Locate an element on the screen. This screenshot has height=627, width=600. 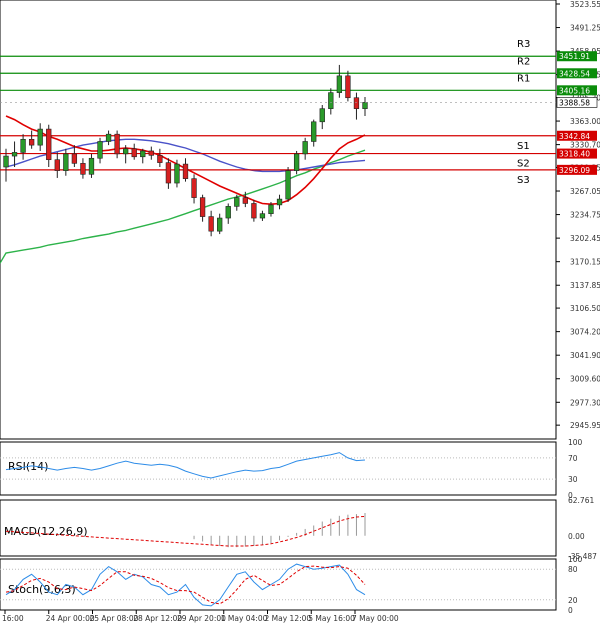
stoch-d-line is located at coordinates (185, 585).